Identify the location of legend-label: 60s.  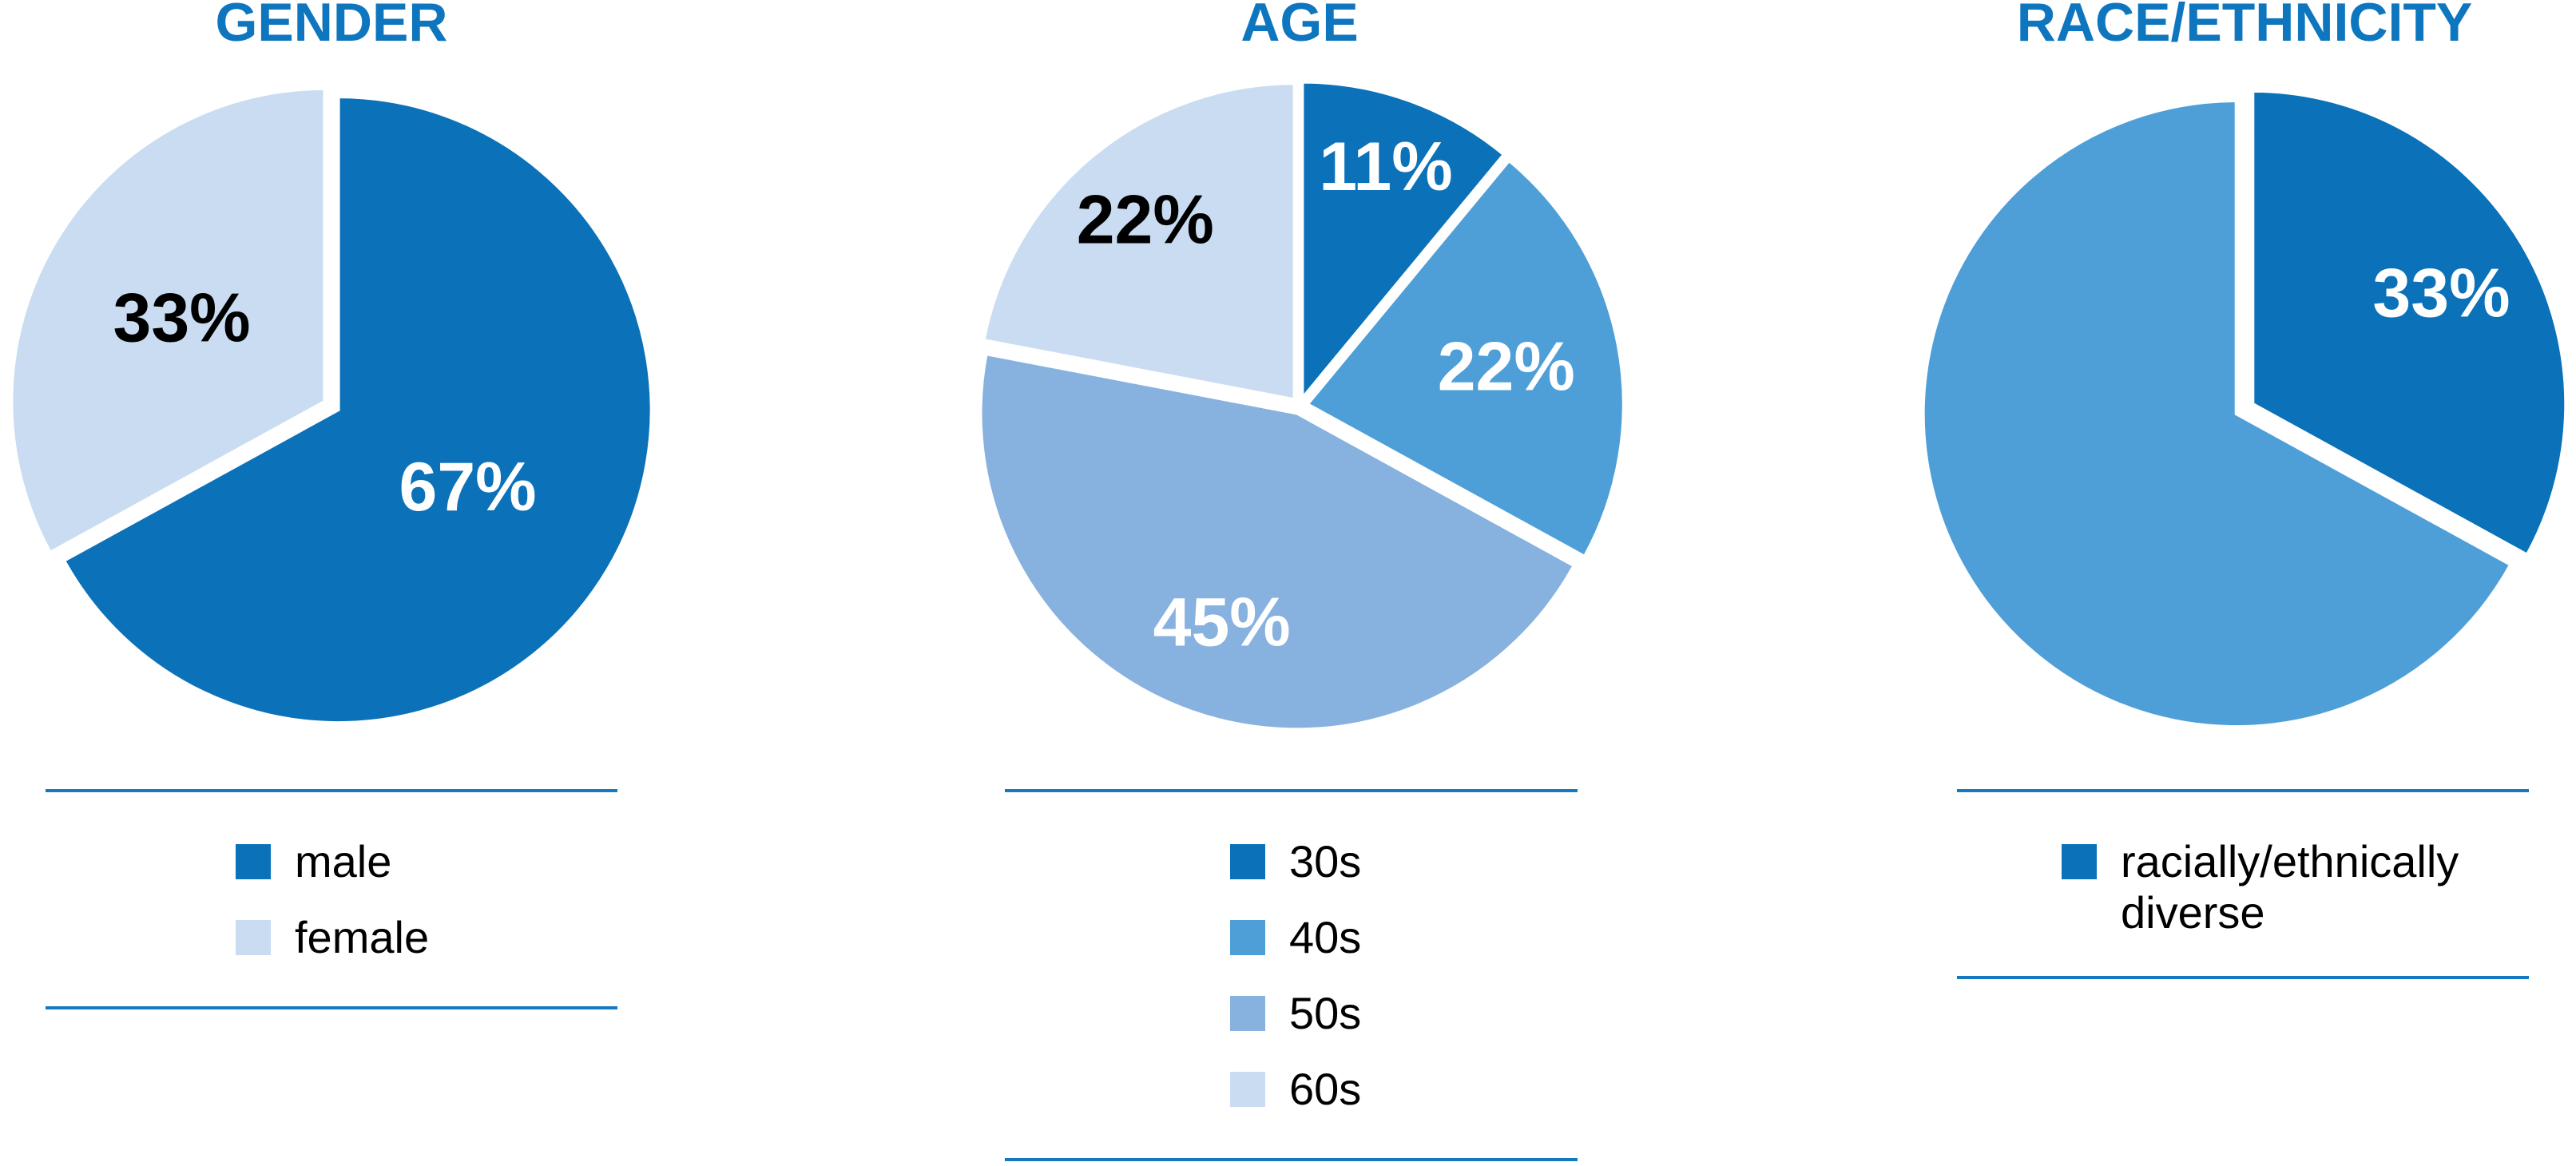
(1325, 1089).